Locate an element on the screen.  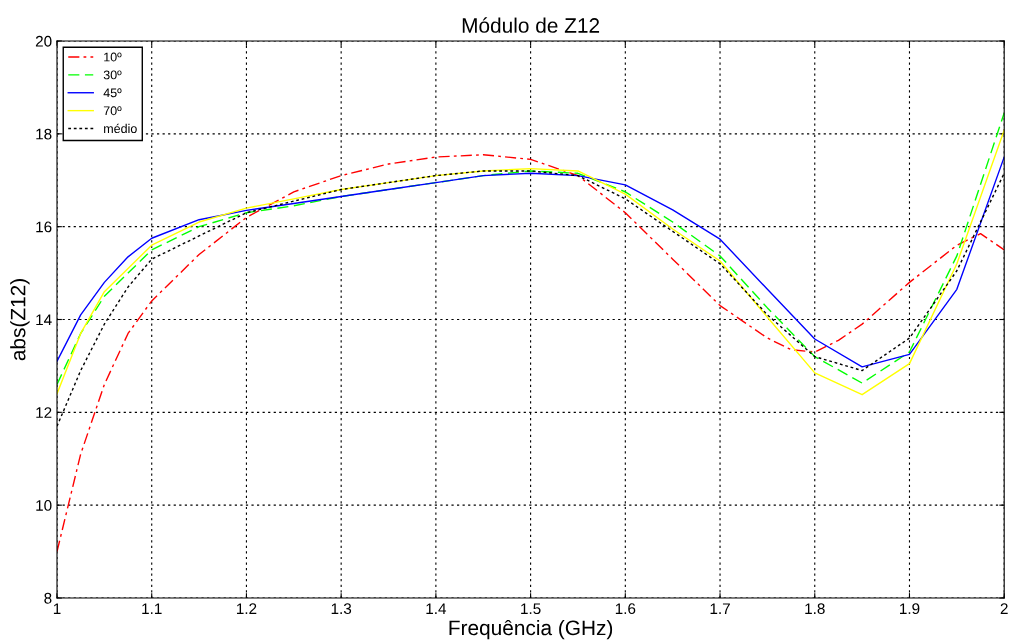
x-tick-label: 1.6 is located at coordinates (625, 609).